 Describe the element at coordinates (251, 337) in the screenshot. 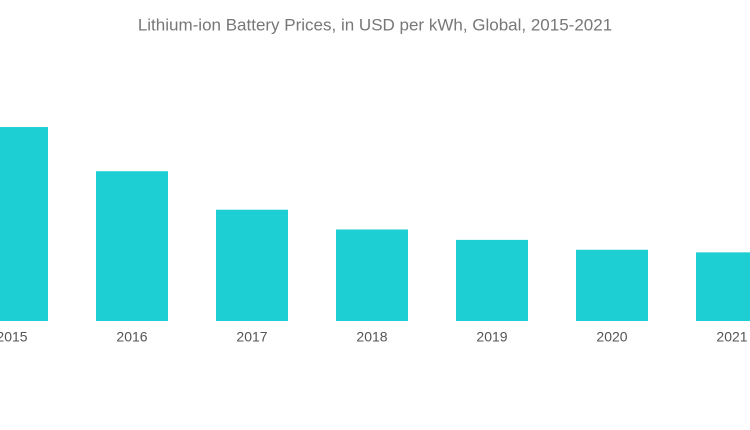

I see `x-tick-label: 2017` at that location.